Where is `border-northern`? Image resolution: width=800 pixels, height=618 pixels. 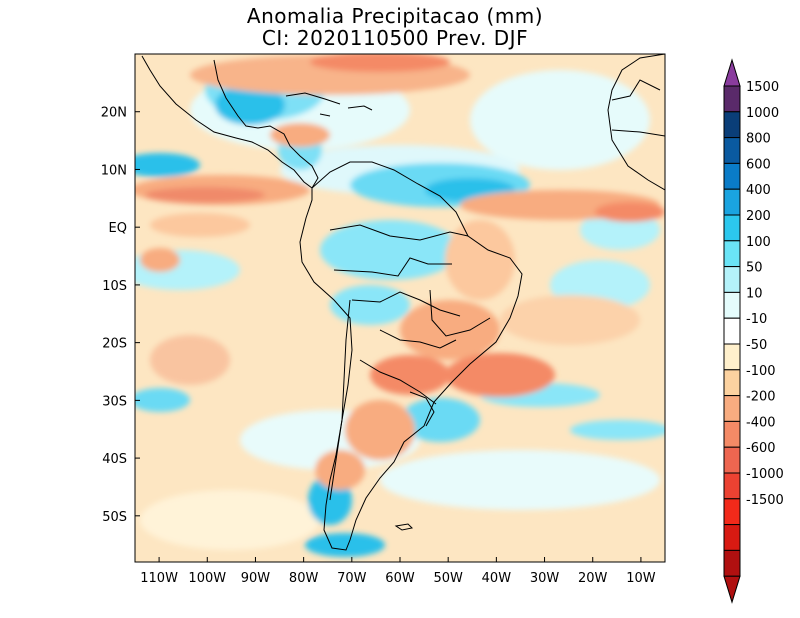 border-northern is located at coordinates (399, 232).